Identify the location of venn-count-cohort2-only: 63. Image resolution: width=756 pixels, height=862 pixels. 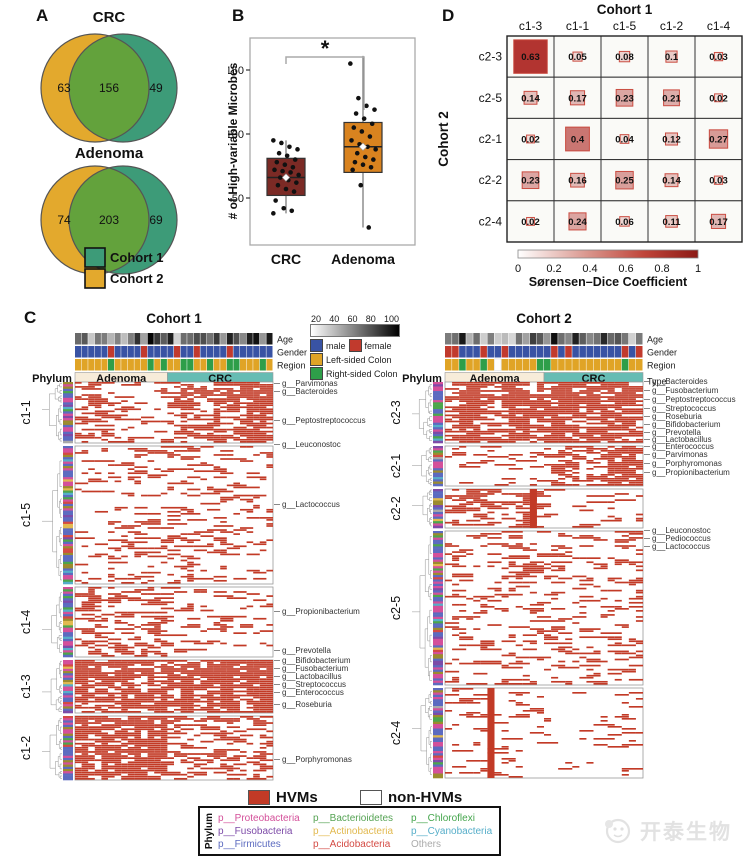
(64, 88).